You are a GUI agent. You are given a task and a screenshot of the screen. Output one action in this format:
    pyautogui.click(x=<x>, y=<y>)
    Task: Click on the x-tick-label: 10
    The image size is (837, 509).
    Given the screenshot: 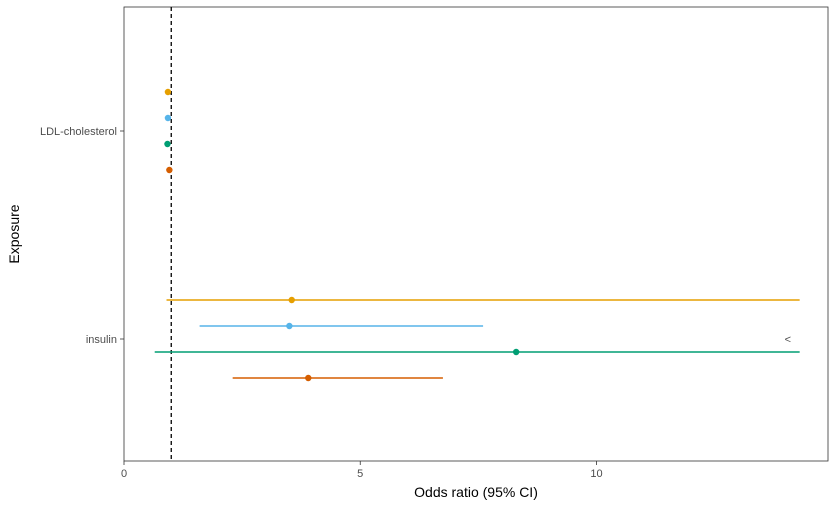 What is the action you would take?
    pyautogui.click(x=596, y=474)
    